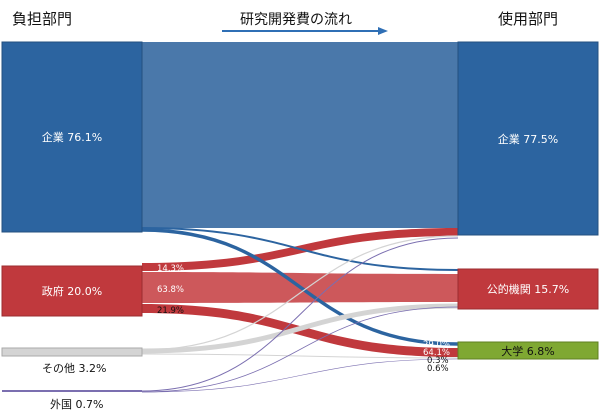  What do you see at coordinates (438, 361) in the screenshot?
I see `flow-label-univ-3: 0.3%` at bounding box center [438, 361].